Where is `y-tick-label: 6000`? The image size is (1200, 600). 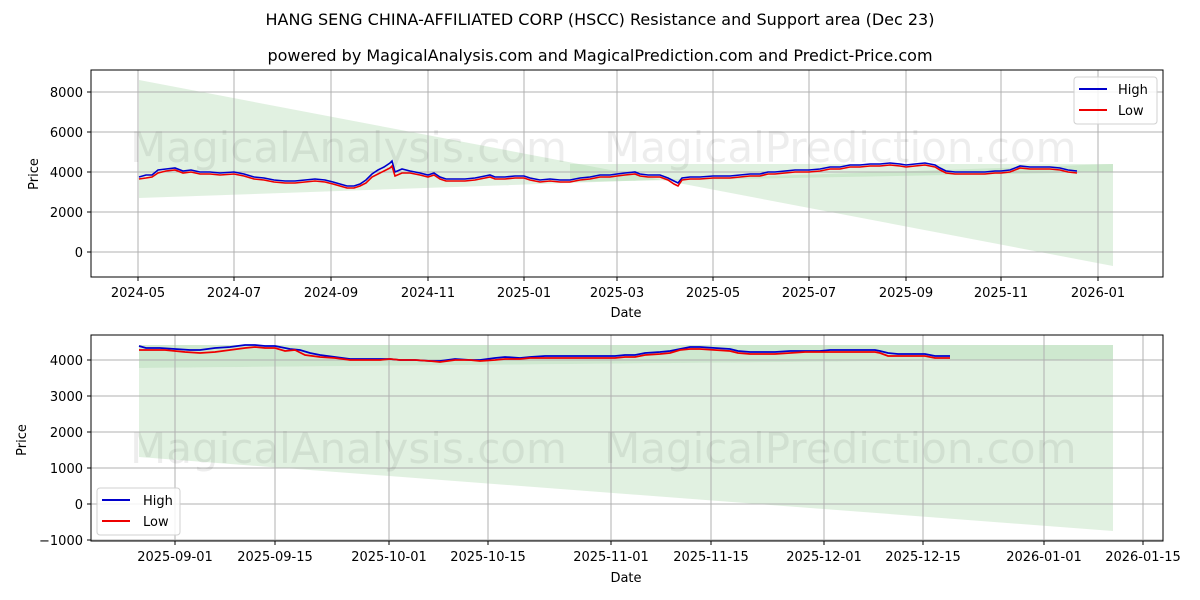
y-tick-label: 6000 is located at coordinates (66, 133).